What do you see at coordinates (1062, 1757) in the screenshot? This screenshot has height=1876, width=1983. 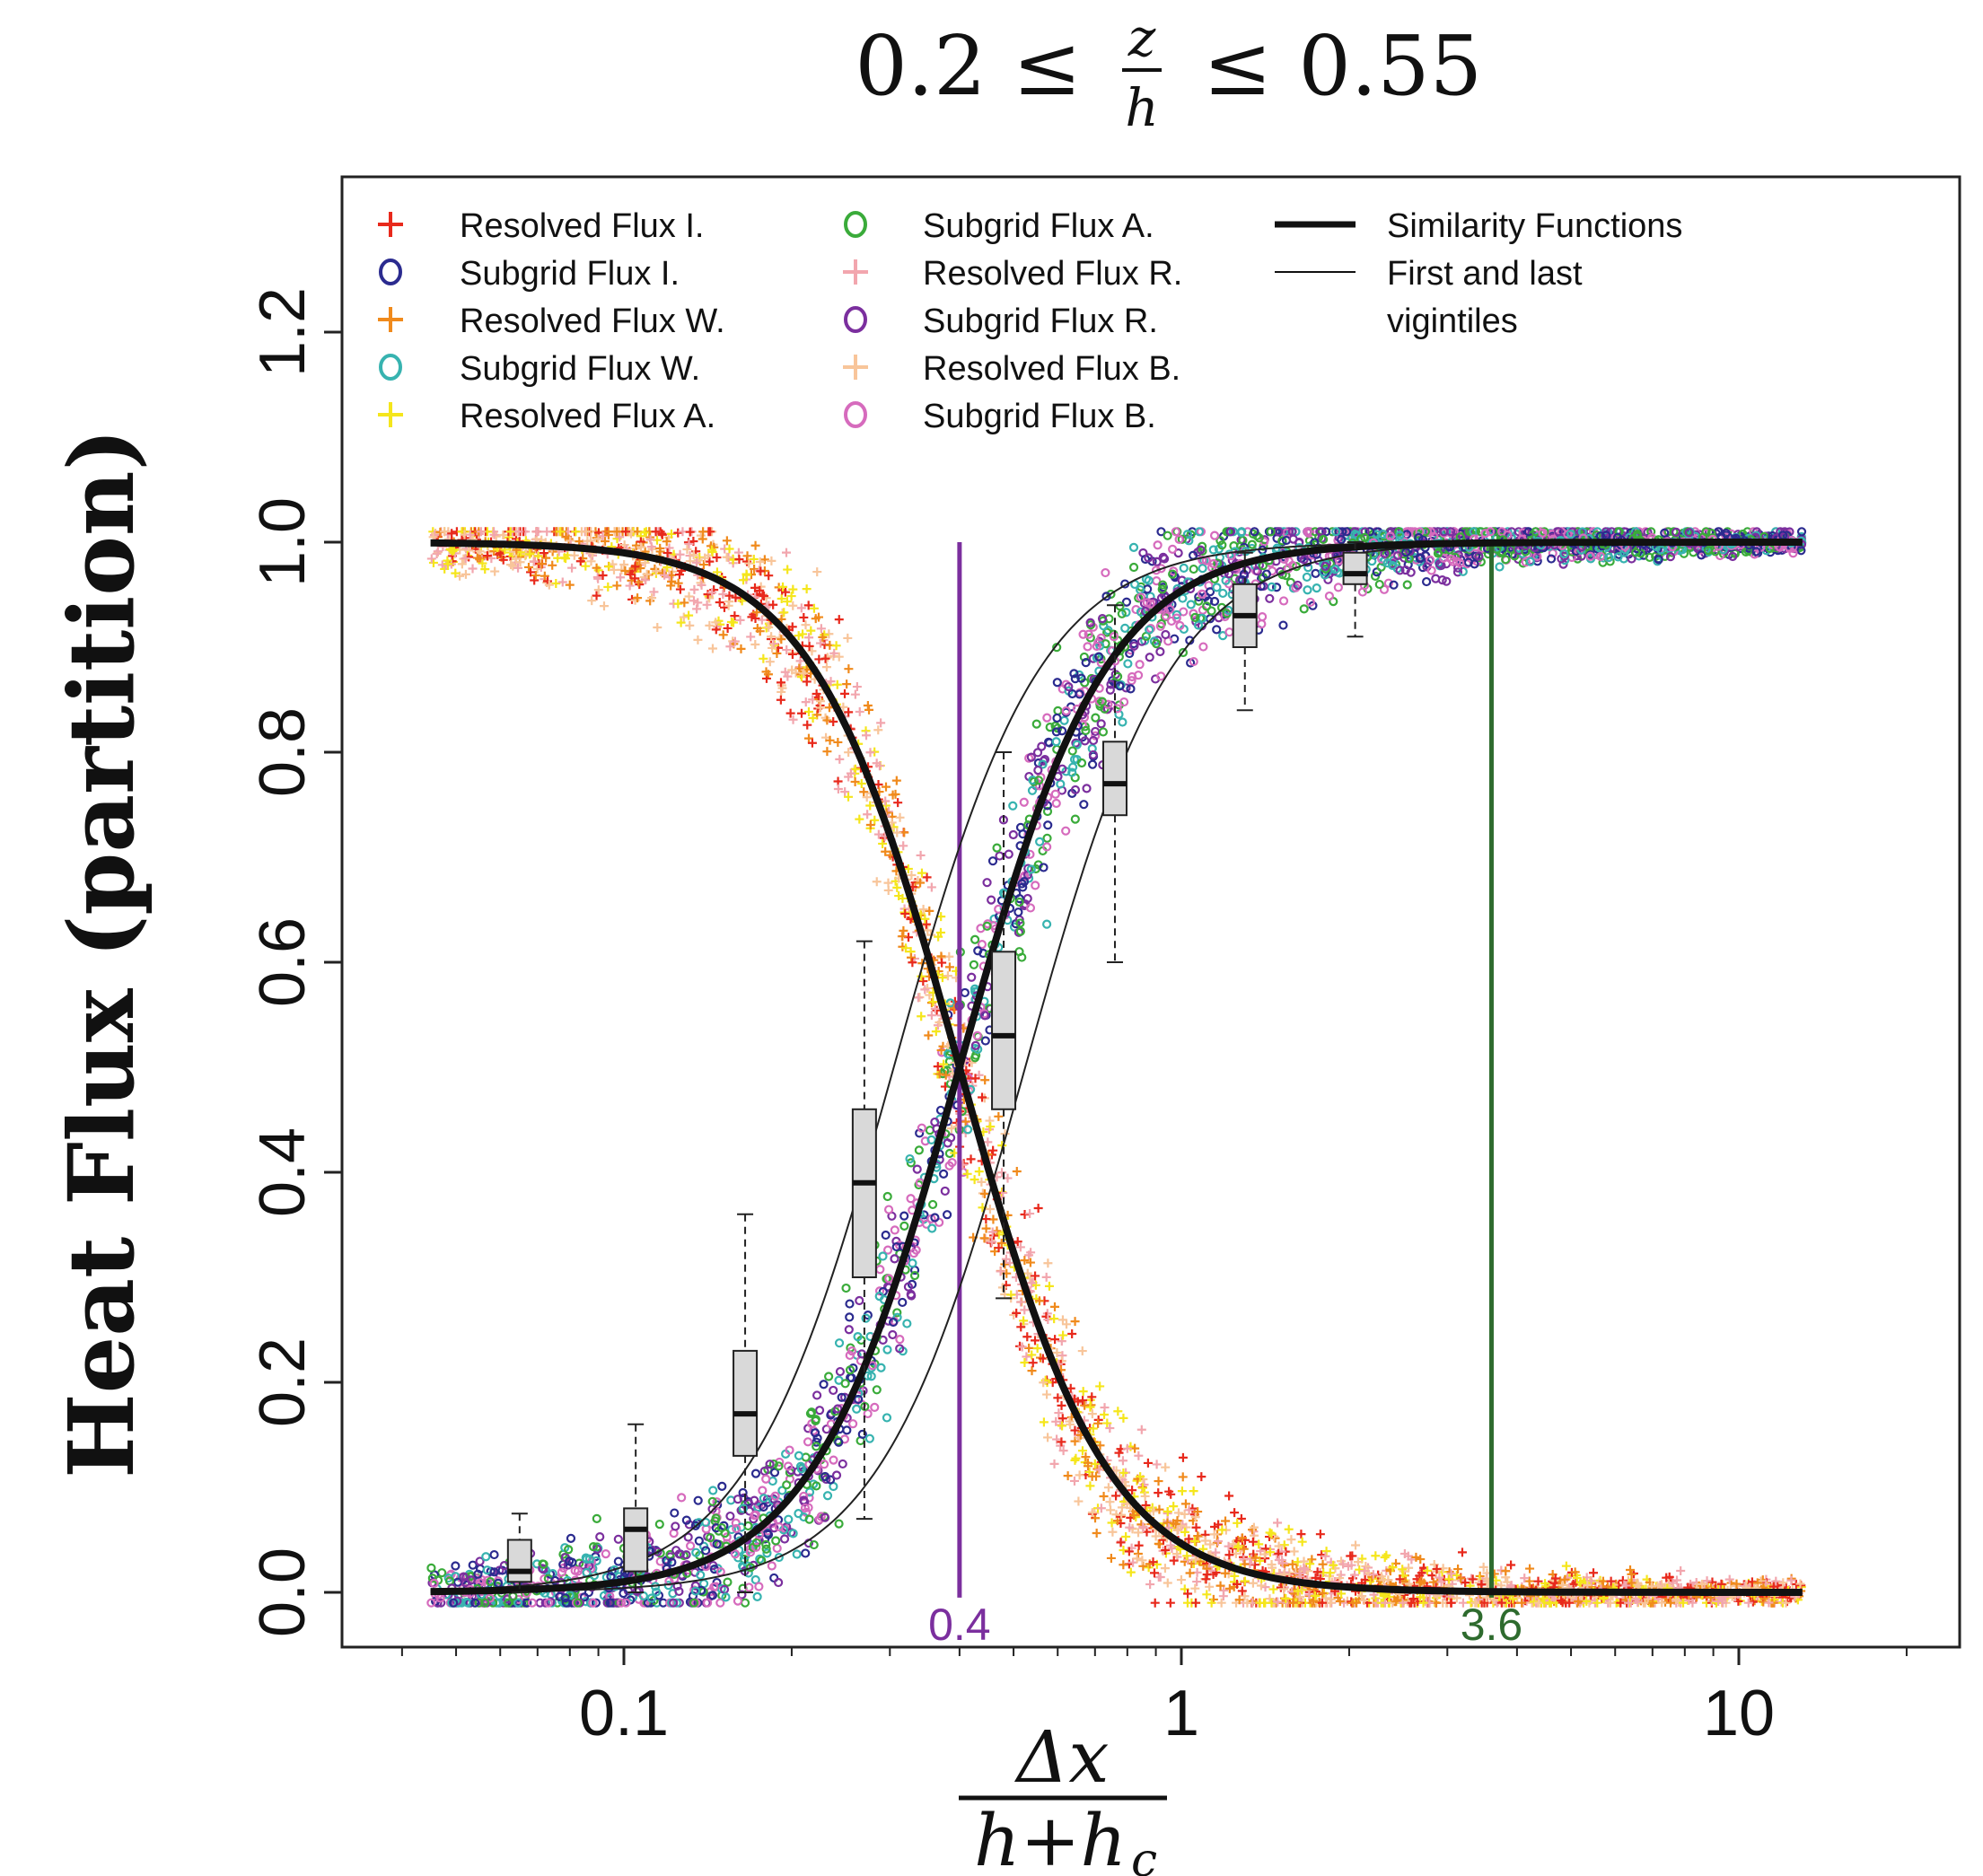 I see `x-label-numerator: Δx` at bounding box center [1062, 1757].